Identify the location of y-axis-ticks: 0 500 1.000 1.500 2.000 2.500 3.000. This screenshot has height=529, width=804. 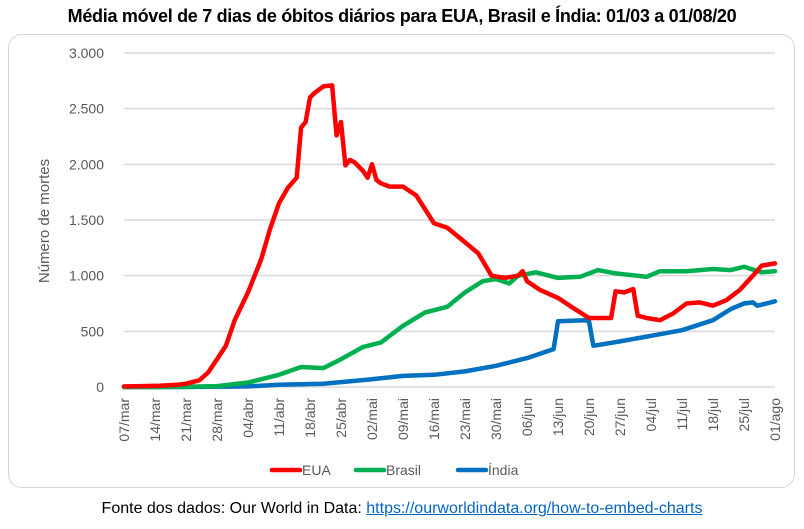
(86, 220).